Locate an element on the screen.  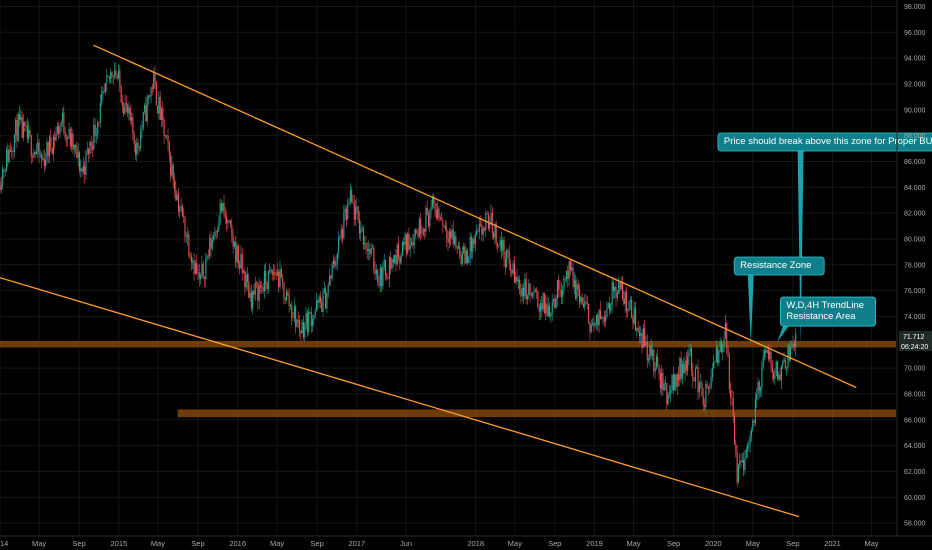
current-price-label: 71.712 is located at coordinates (914, 337).